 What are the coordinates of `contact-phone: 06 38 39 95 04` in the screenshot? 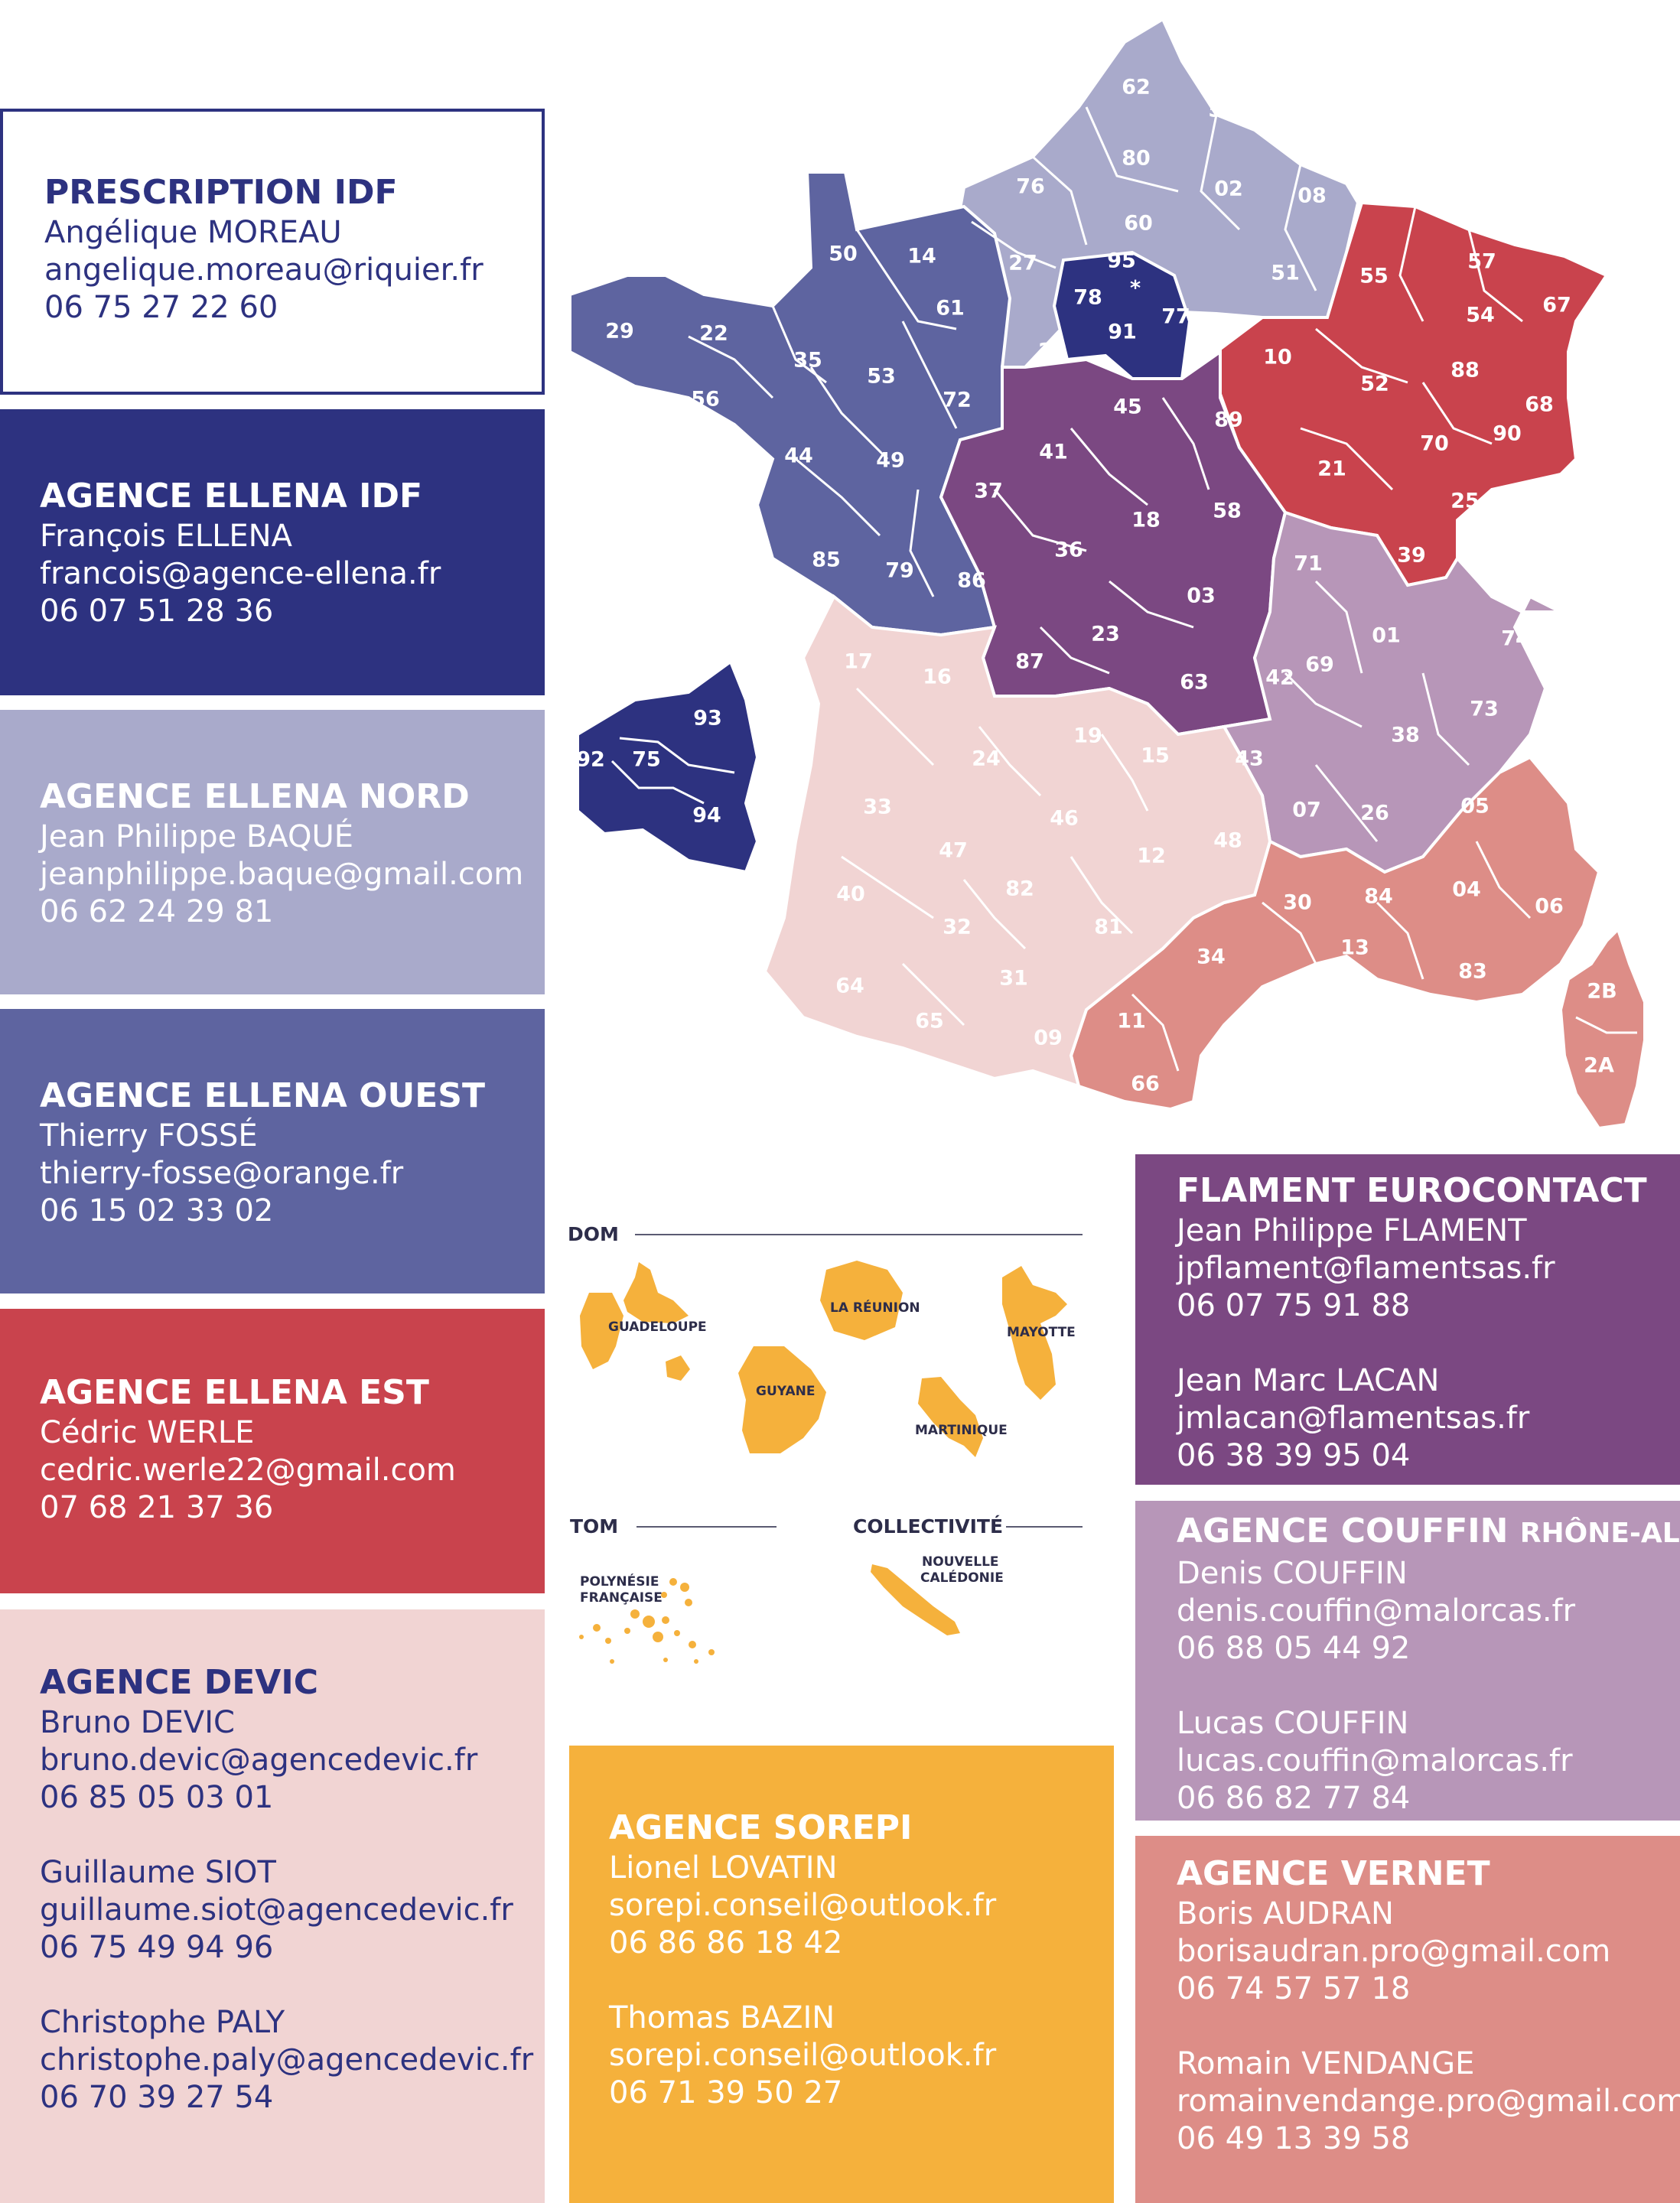 It's located at (1294, 1455).